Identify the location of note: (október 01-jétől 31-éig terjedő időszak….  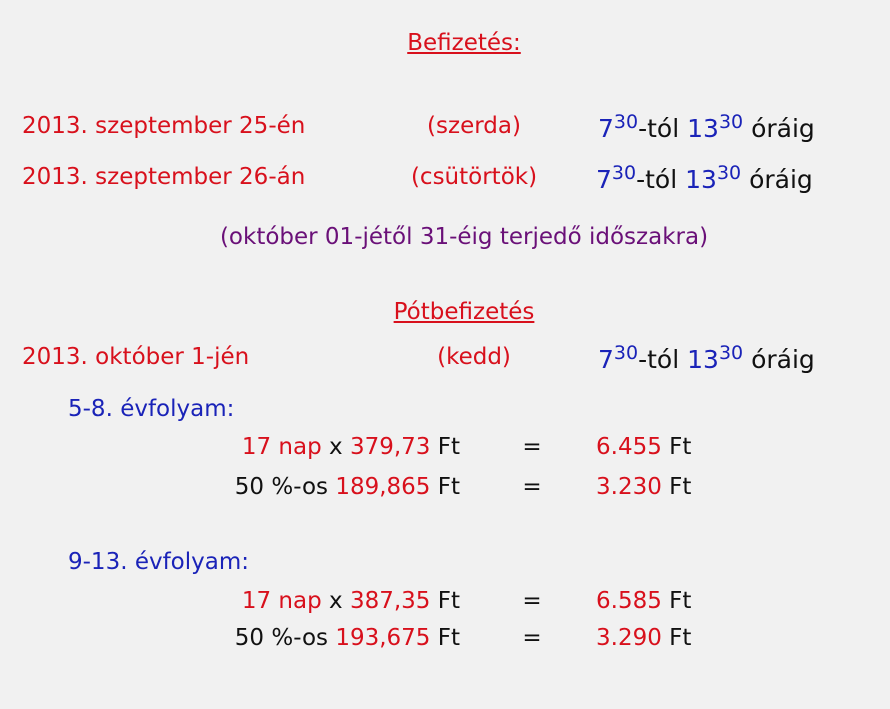
(464, 237).